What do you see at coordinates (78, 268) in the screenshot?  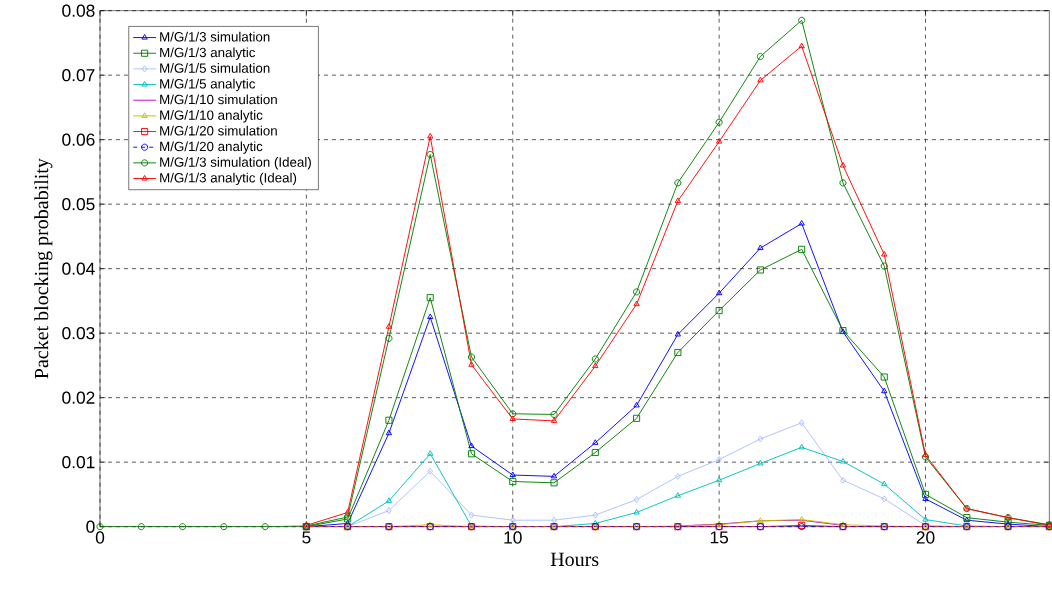 I see `y-tick-label: 0.04` at bounding box center [78, 268].